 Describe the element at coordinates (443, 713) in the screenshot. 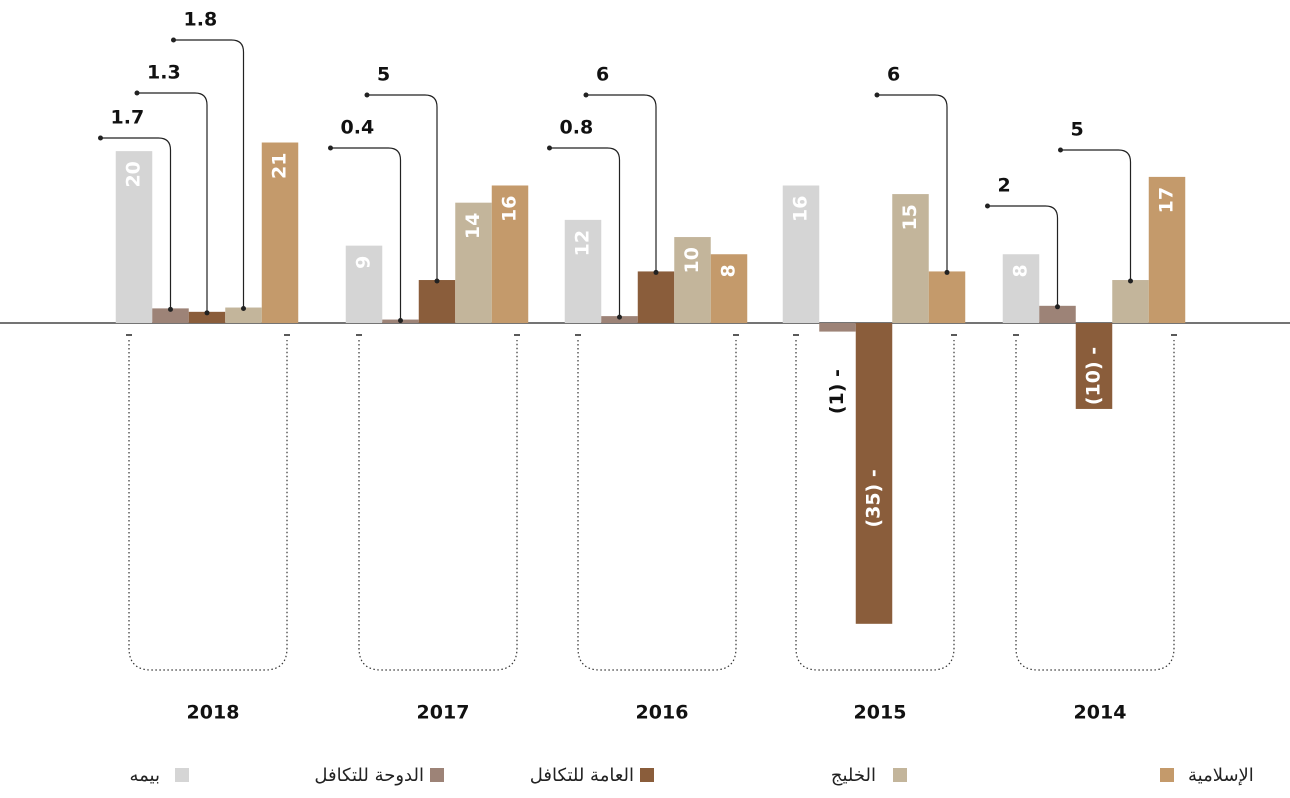

I see `year-label: 2017` at that location.